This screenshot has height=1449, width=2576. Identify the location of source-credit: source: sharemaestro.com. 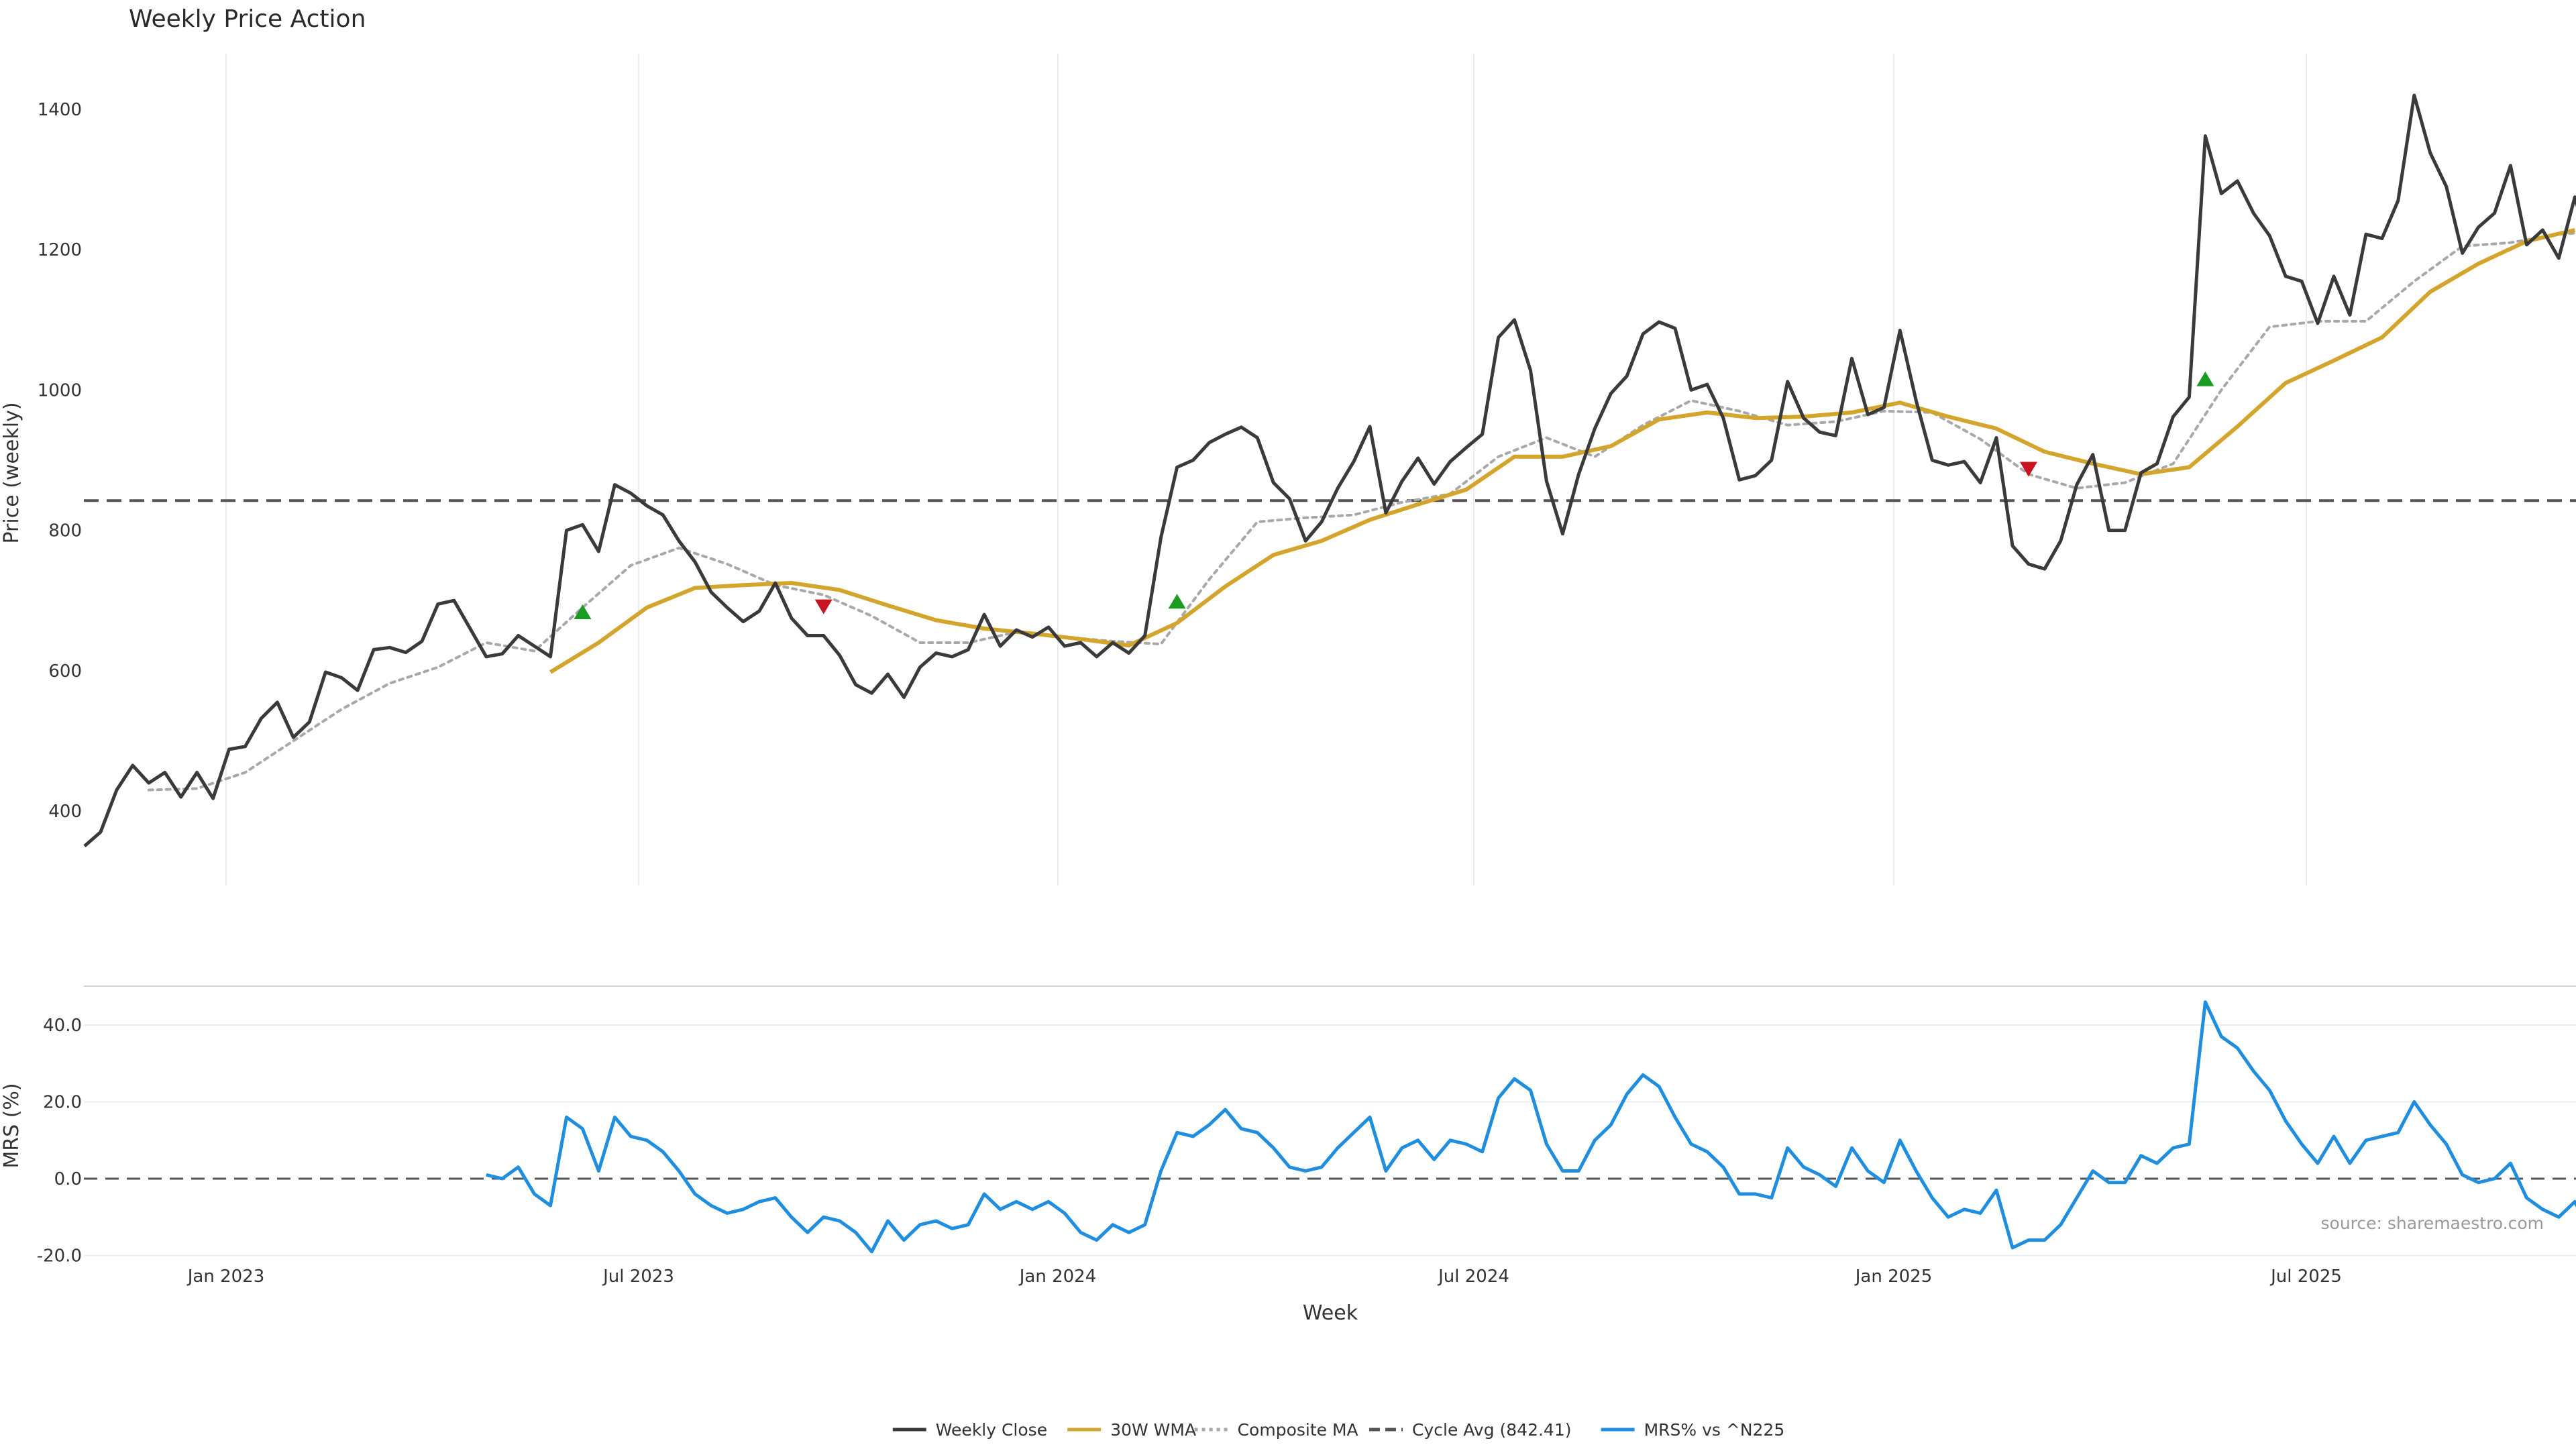
(2432, 1223).